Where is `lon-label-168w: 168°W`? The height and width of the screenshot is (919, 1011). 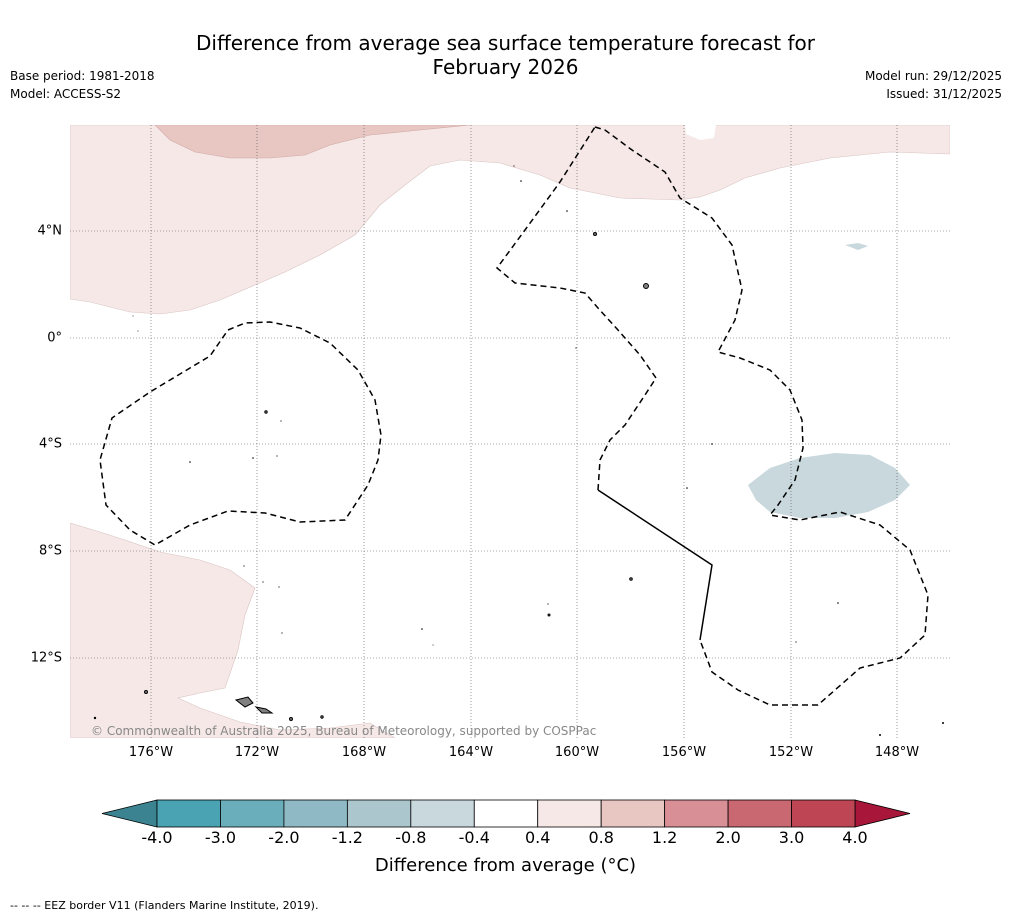 lon-label-168w: 168°W is located at coordinates (364, 752).